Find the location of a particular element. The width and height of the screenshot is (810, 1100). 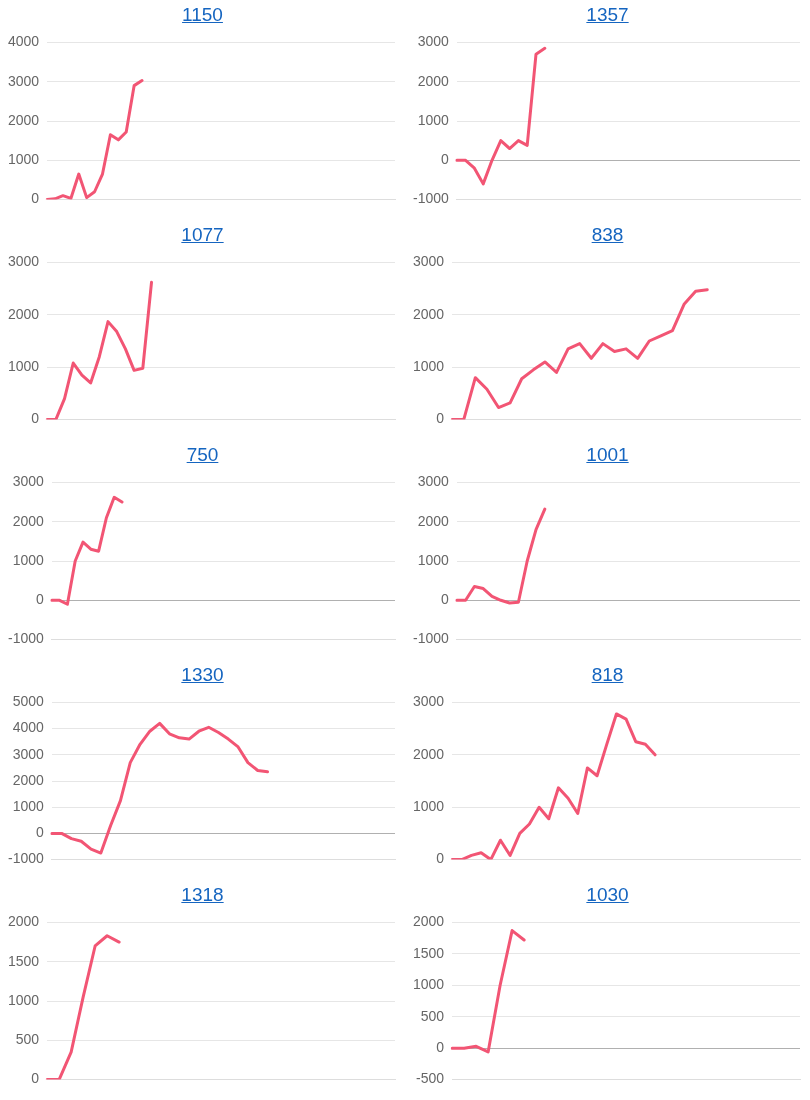

chart-title: 750 is located at coordinates (202, 454).